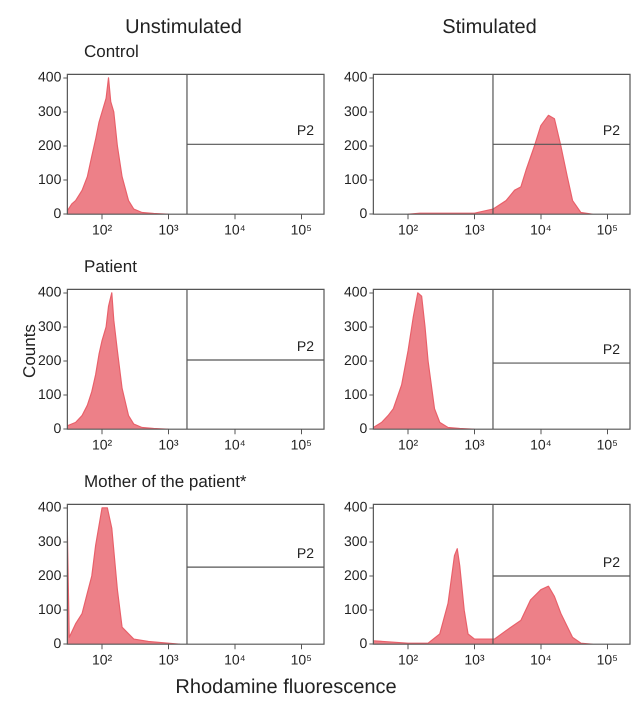 This screenshot has width=640, height=718. What do you see at coordinates (286, 687) in the screenshot?
I see `x-axis-title: Rhodamine fluorescence` at bounding box center [286, 687].